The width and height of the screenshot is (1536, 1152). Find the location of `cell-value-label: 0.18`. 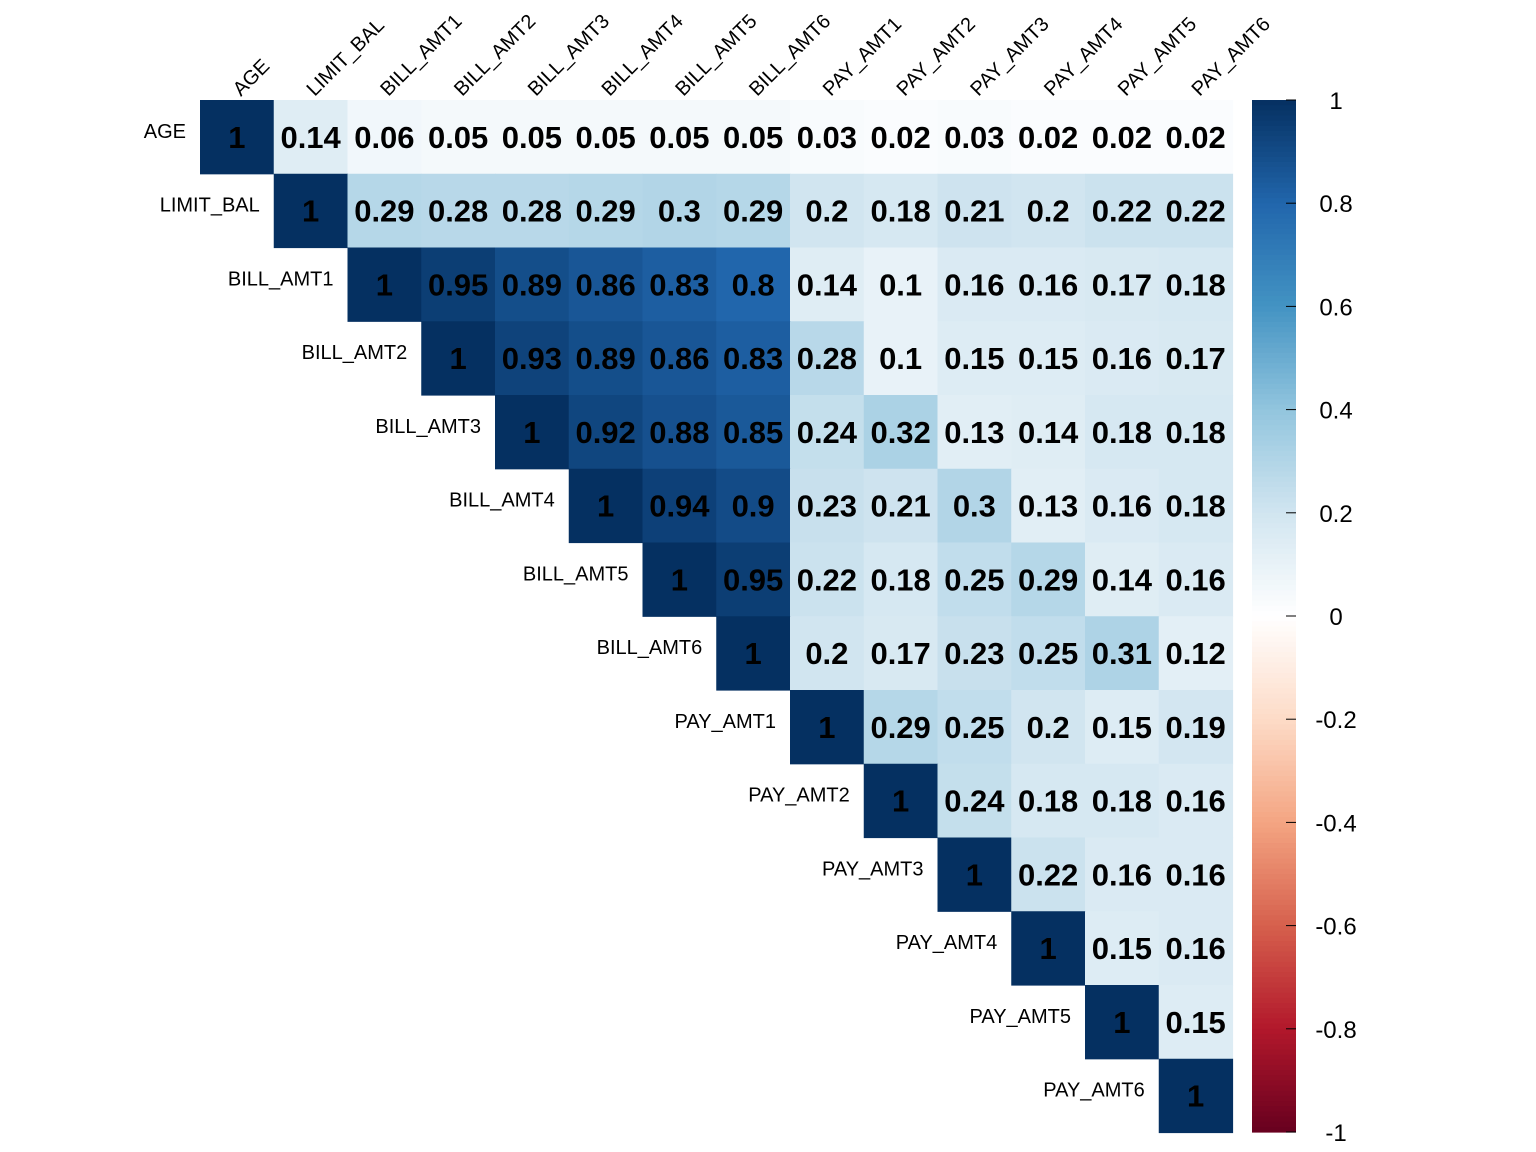

cell-value-label: 0.18 is located at coordinates (1122, 801).